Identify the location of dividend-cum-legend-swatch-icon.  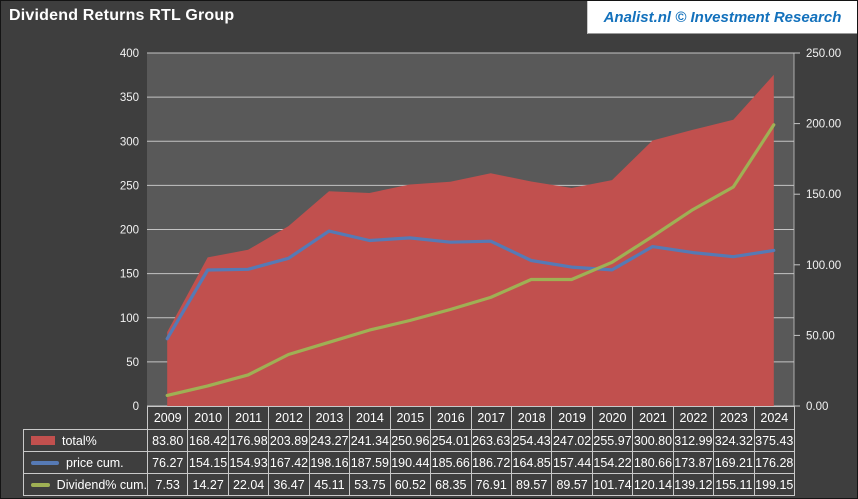
(40, 484).